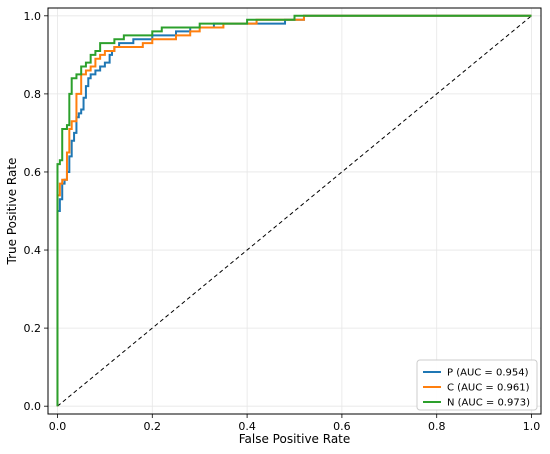 The height and width of the screenshot is (454, 550). I want to click on y-tick-label: 0.0, so click(33, 406).